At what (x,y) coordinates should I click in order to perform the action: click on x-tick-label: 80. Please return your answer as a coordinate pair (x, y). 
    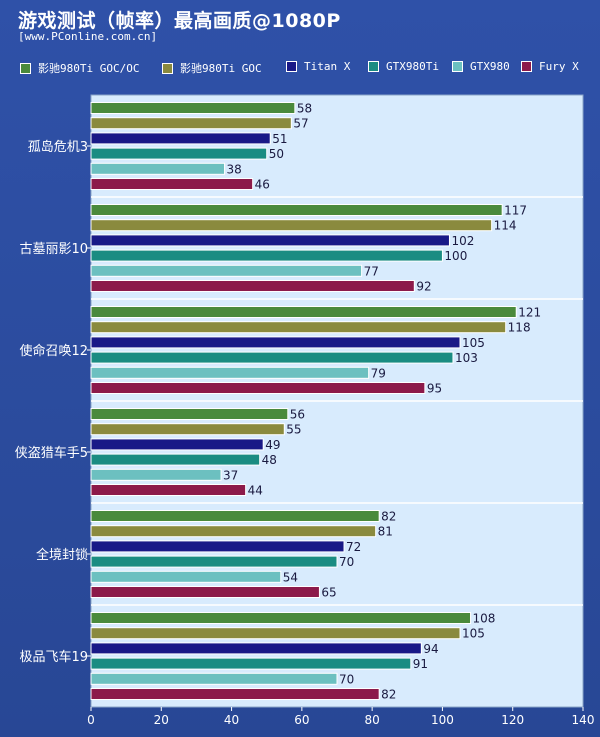
    Looking at the image, I should click on (372, 720).